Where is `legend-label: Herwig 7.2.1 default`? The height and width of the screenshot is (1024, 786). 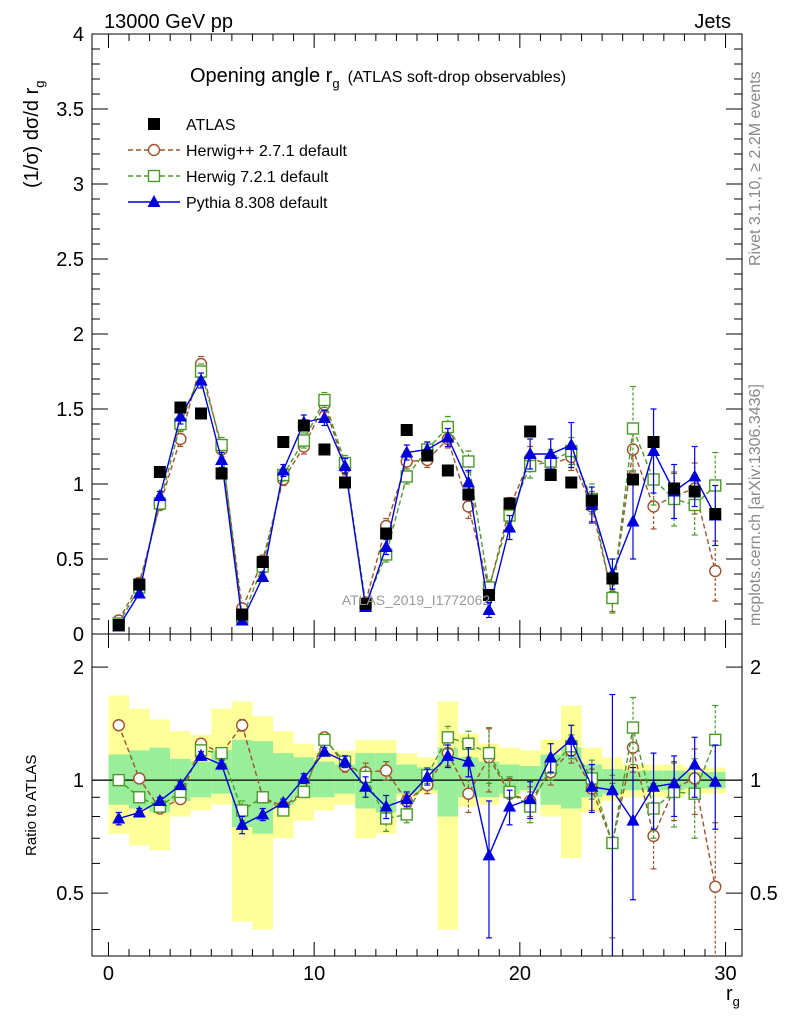
legend-label: Herwig 7.2.1 default is located at coordinates (257, 177).